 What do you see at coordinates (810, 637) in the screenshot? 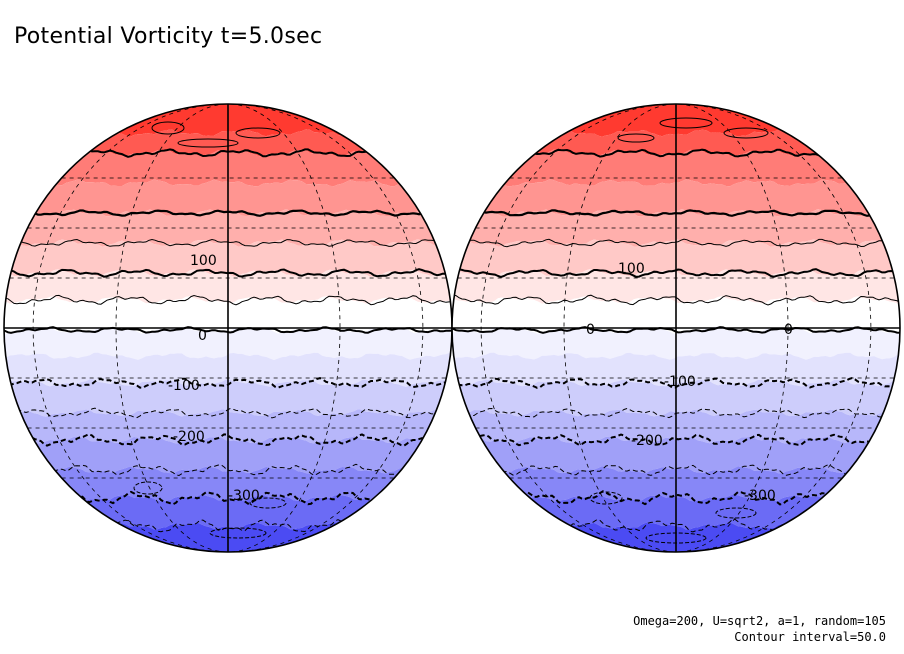
I see `contour-interval-text: Contour interval=50.0` at bounding box center [810, 637].